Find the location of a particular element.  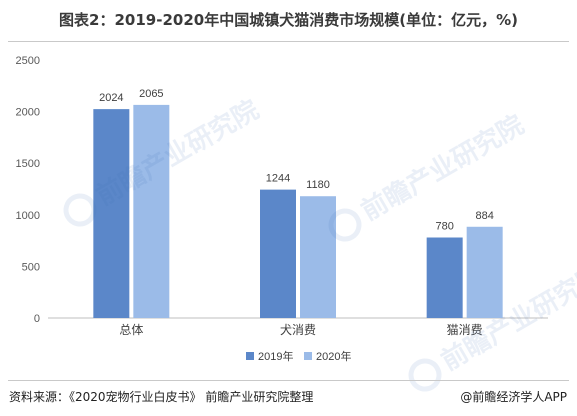

y-tick-label: 1000 is located at coordinates (28, 216).